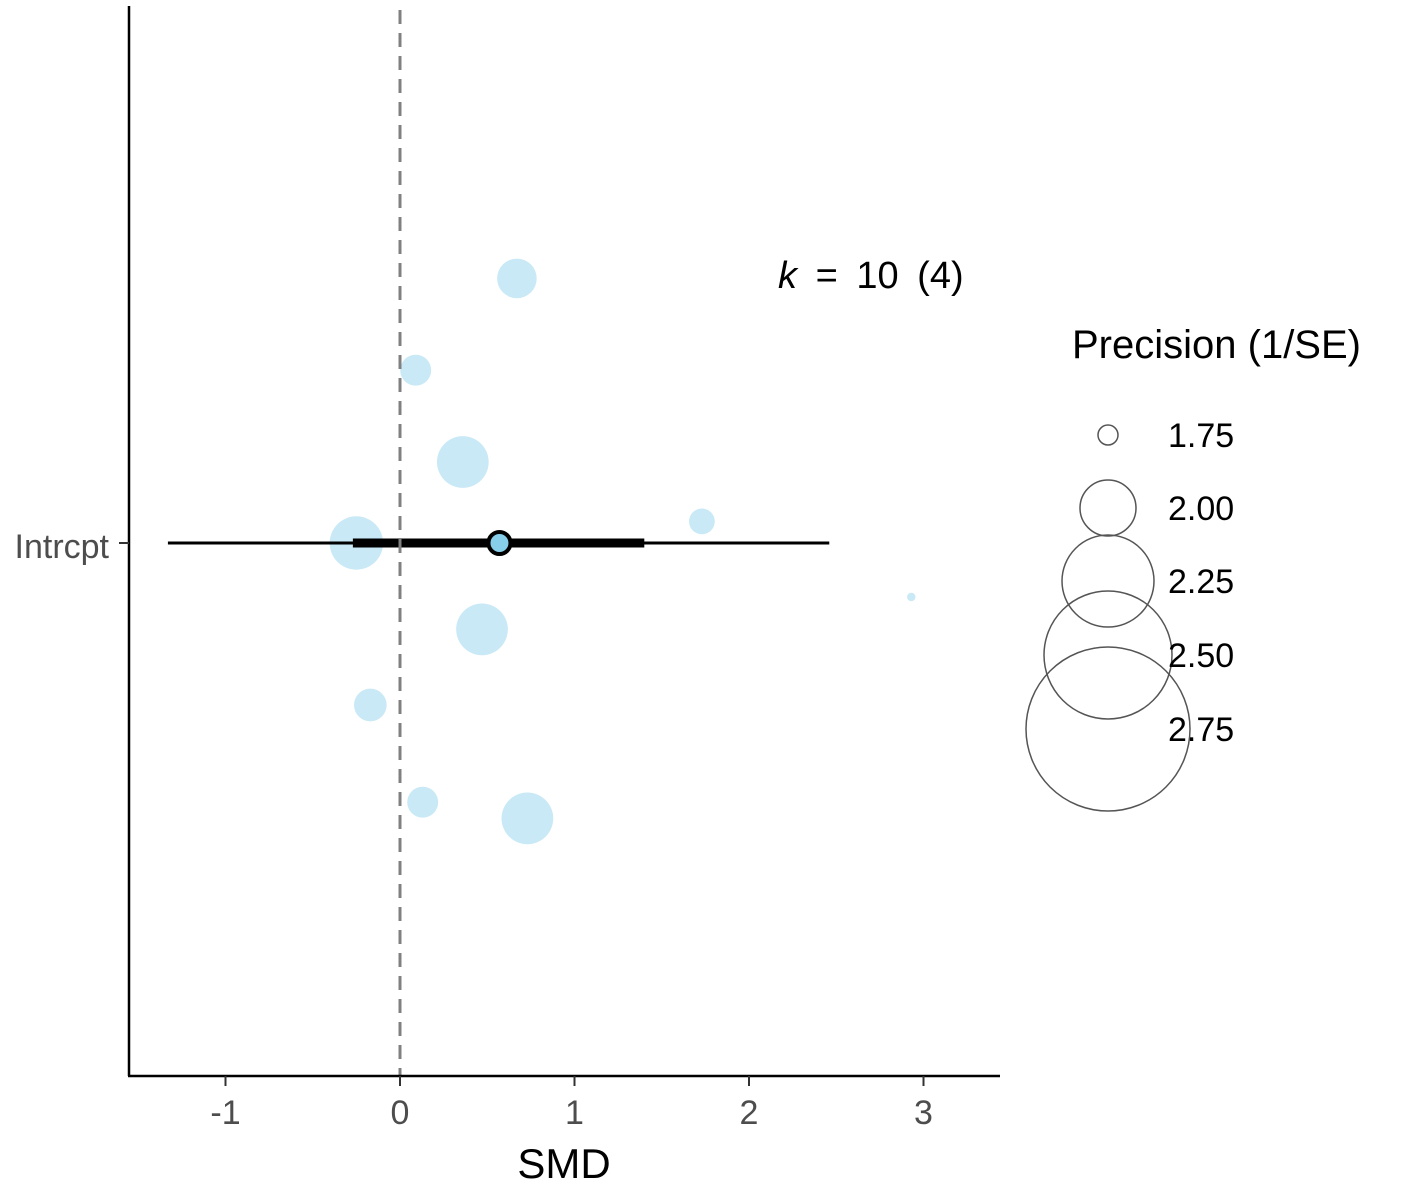 This screenshot has width=1418, height=1189. What do you see at coordinates (749, 1113) in the screenshot?
I see `x-tick-label: 2` at bounding box center [749, 1113].